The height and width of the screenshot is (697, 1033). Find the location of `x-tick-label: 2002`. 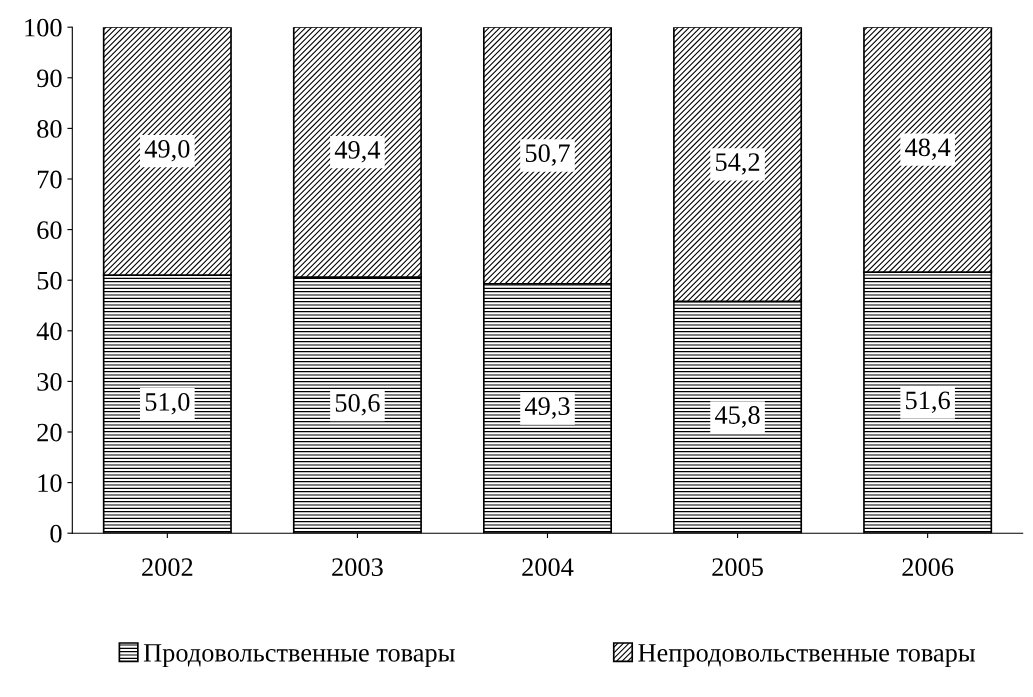

x-tick-label: 2002 is located at coordinates (167, 567).